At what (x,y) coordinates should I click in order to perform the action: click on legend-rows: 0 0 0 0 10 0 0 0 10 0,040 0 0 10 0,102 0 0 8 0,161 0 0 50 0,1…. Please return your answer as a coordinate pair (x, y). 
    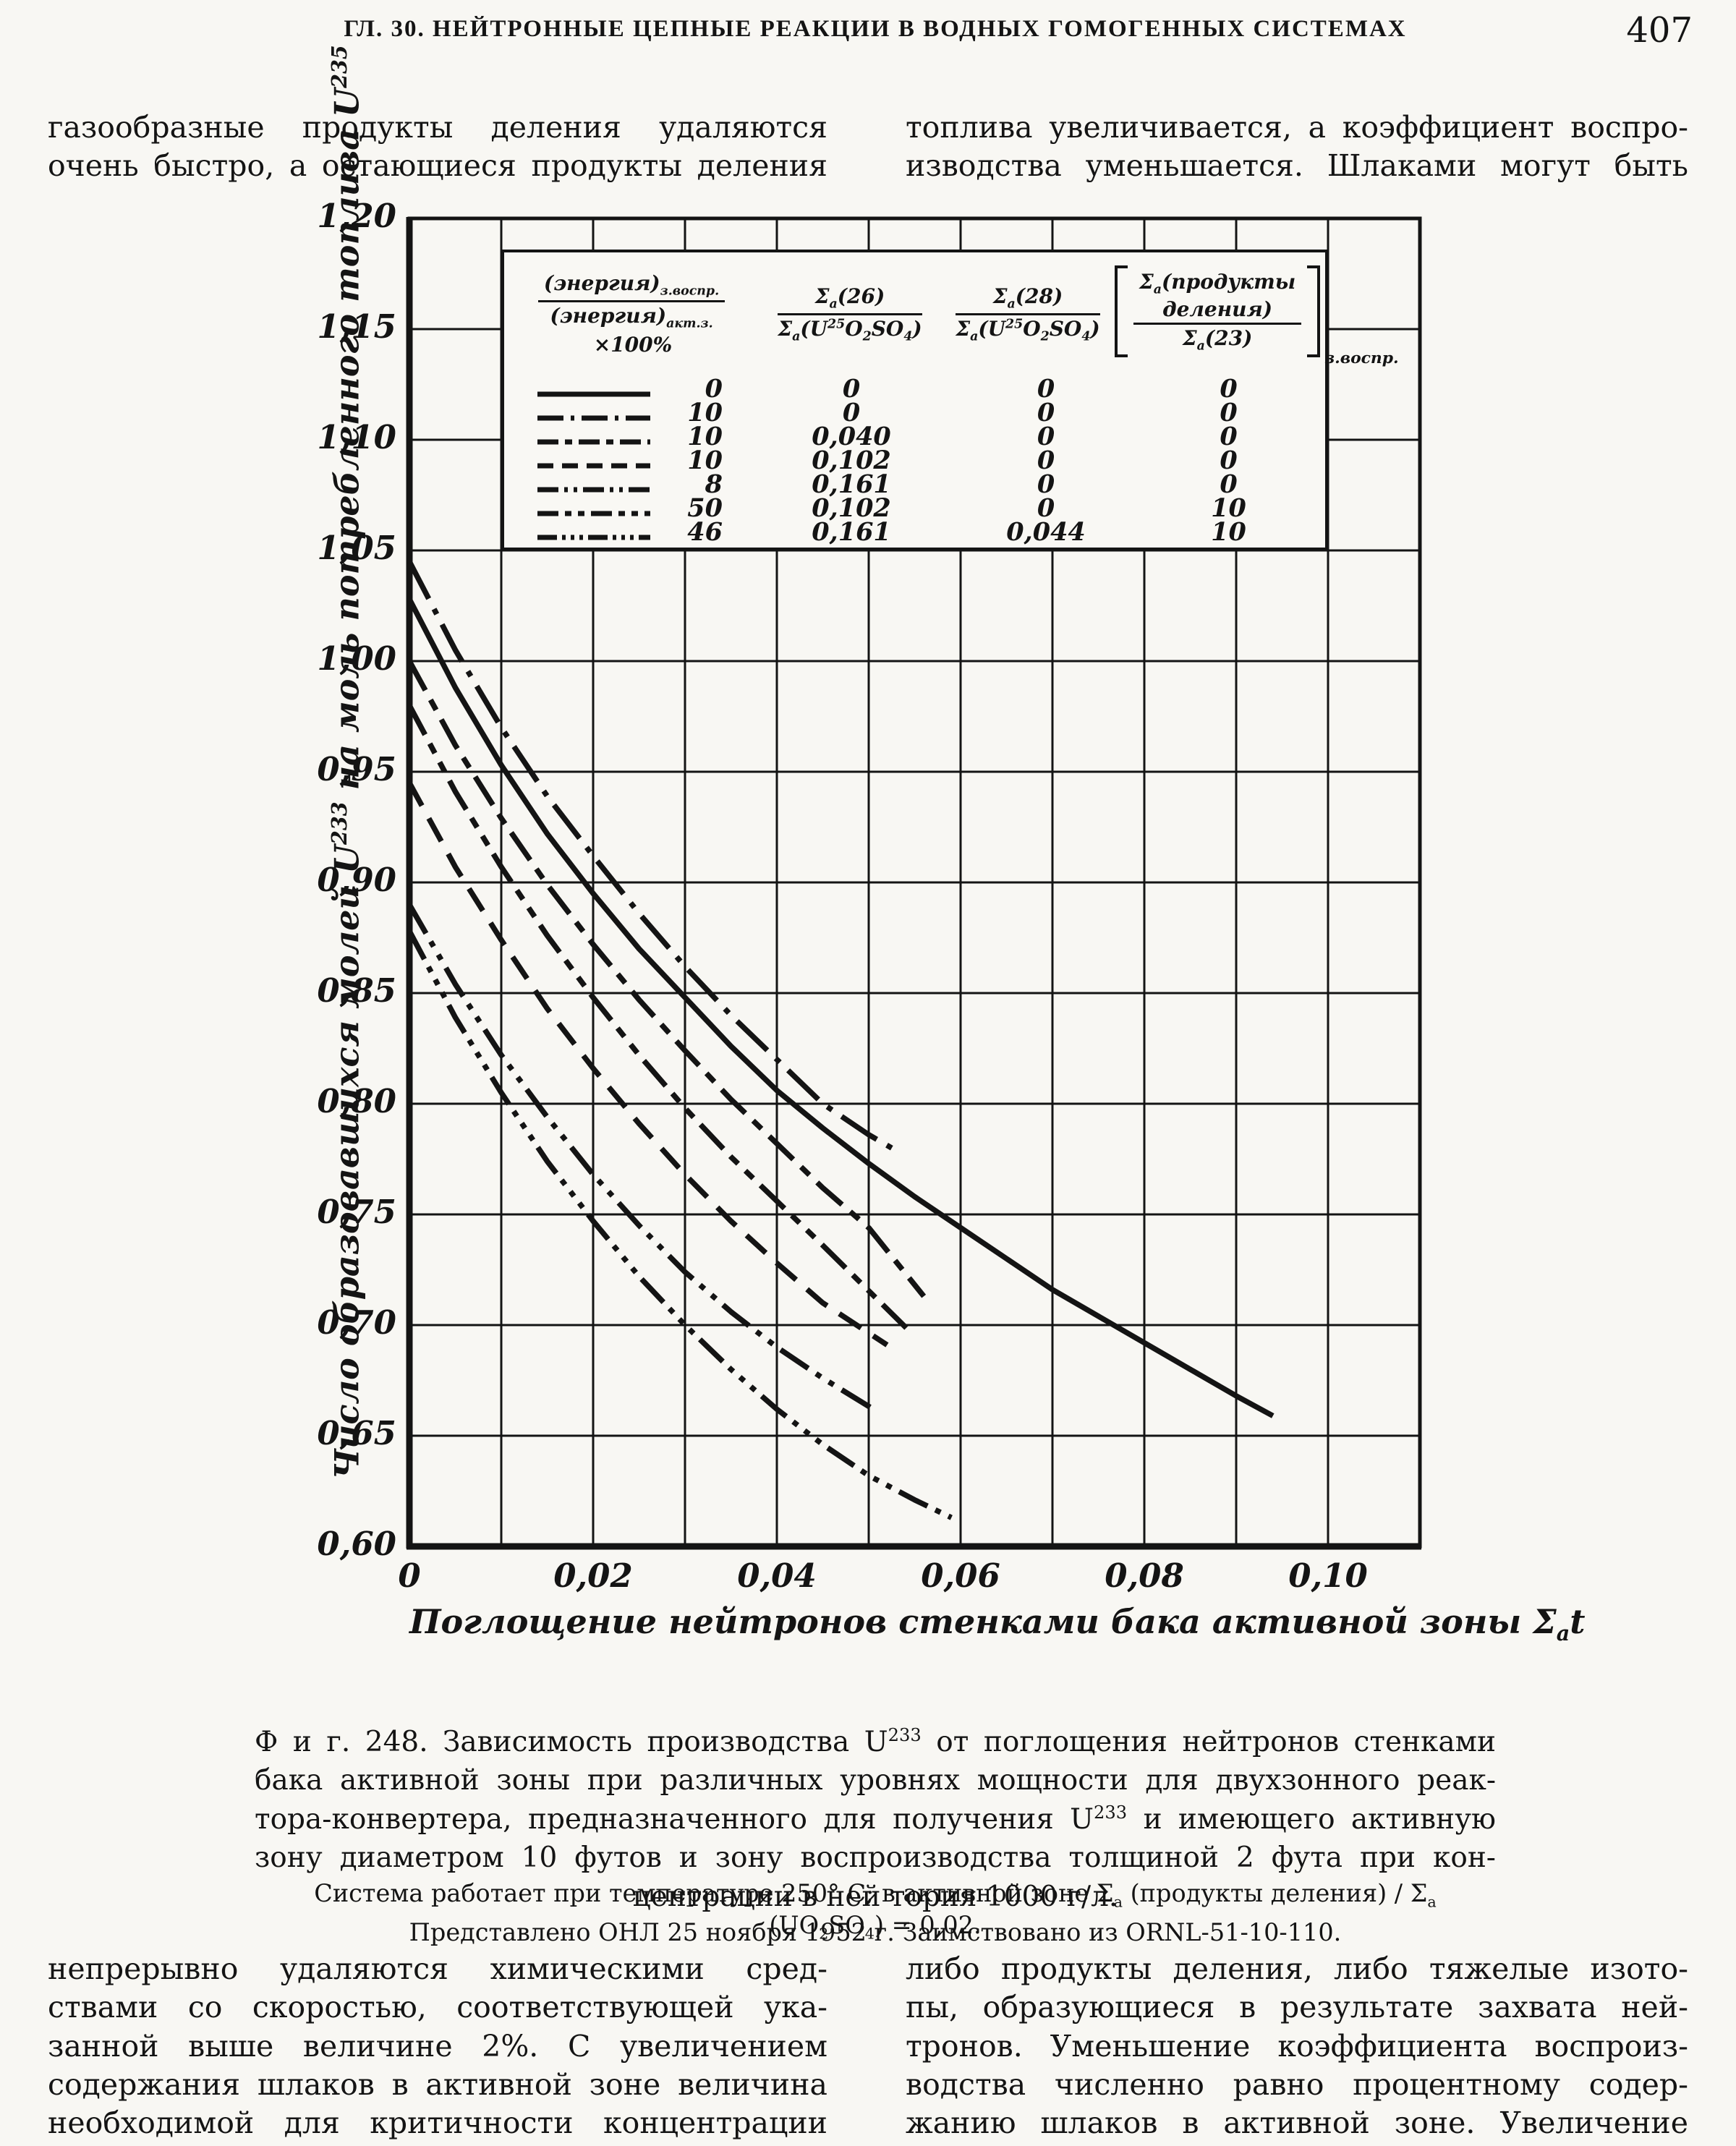
    Looking at the image, I should click on (914, 459).